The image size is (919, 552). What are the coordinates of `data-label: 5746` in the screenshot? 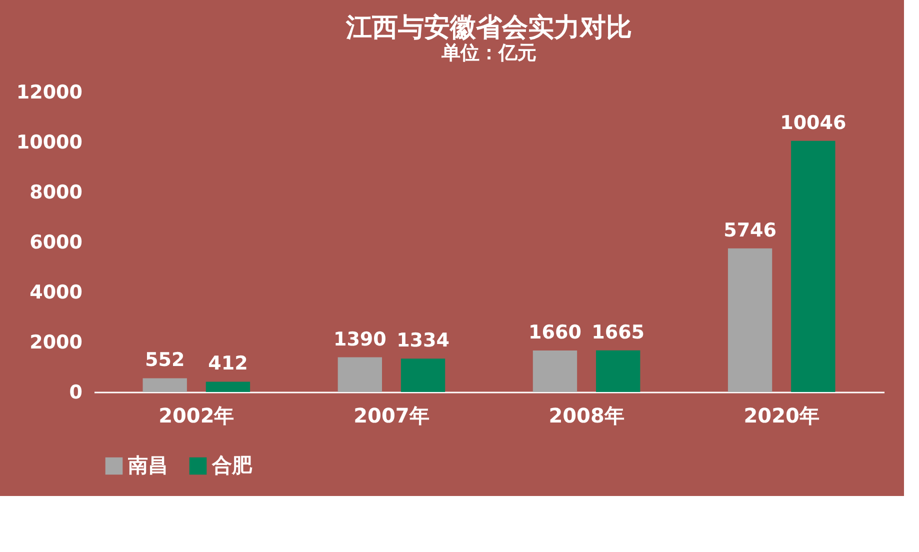 It's located at (750, 230).